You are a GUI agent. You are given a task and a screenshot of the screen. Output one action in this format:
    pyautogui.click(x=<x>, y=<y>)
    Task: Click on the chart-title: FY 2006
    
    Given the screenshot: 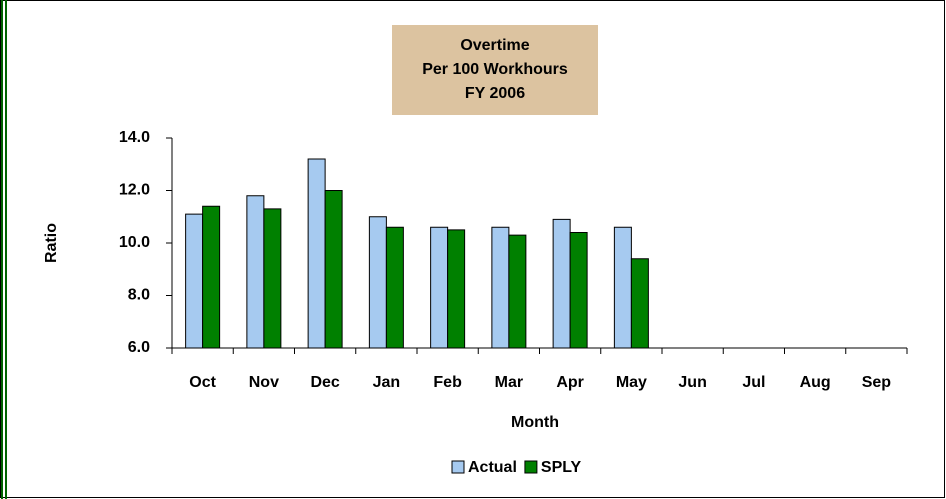 What is the action you would take?
    pyautogui.click(x=495, y=93)
    